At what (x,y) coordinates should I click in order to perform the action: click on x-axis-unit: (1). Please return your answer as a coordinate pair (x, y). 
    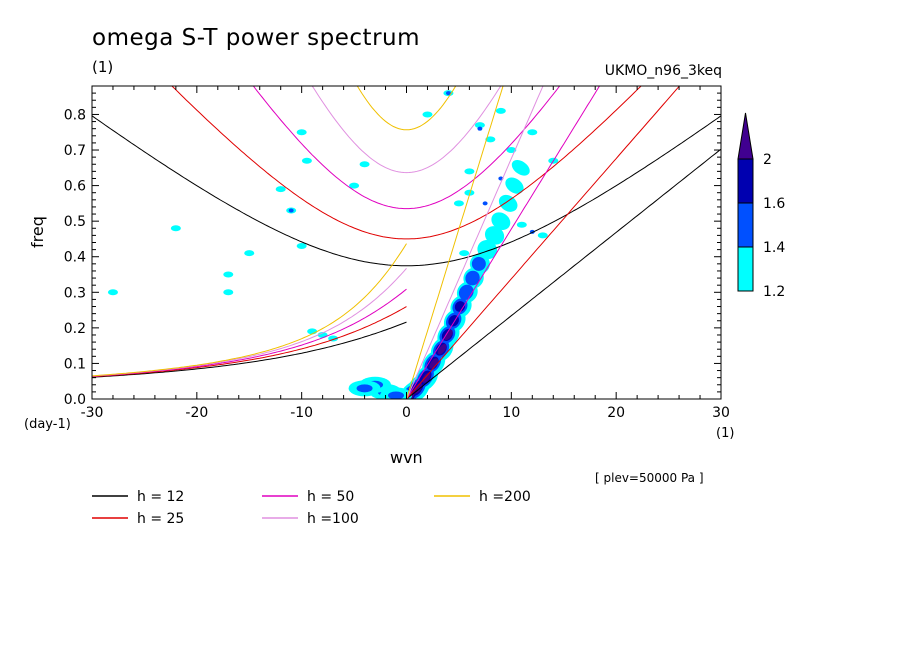
    Looking at the image, I should click on (725, 433).